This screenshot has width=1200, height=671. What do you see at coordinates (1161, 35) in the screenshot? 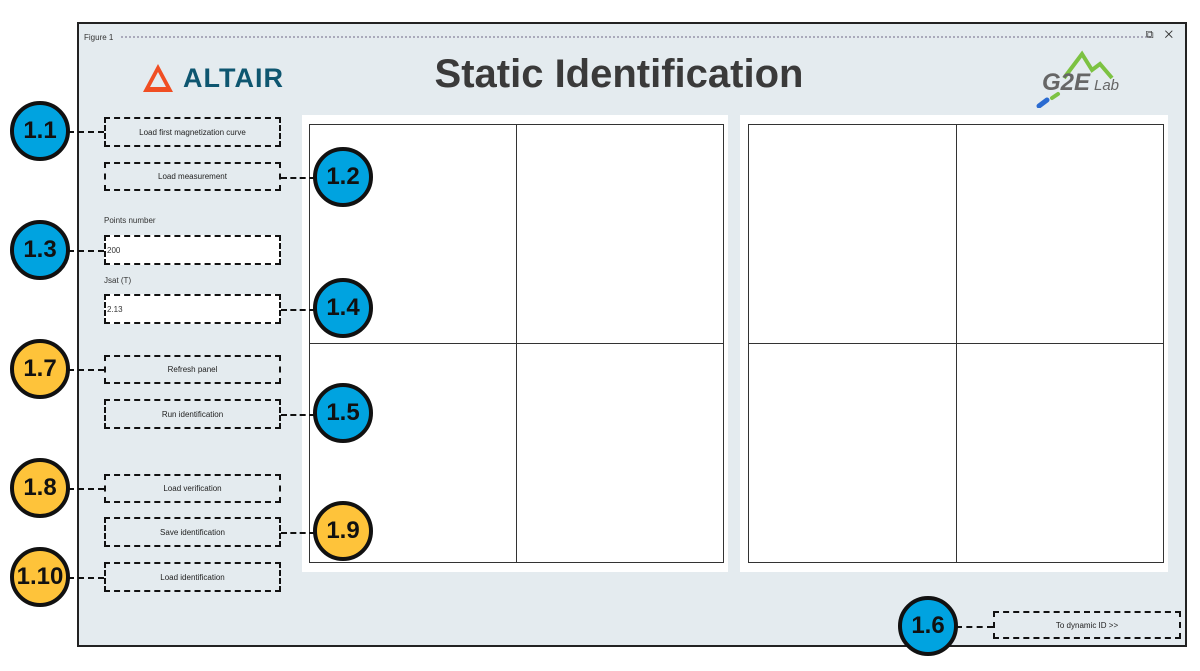
I see `window-controls: ⧉ ✕` at bounding box center [1161, 35].